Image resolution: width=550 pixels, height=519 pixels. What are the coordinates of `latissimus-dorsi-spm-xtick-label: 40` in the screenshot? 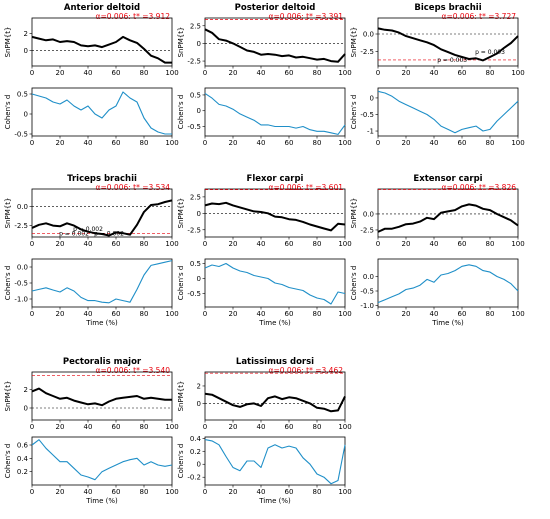 It's located at (261, 427).